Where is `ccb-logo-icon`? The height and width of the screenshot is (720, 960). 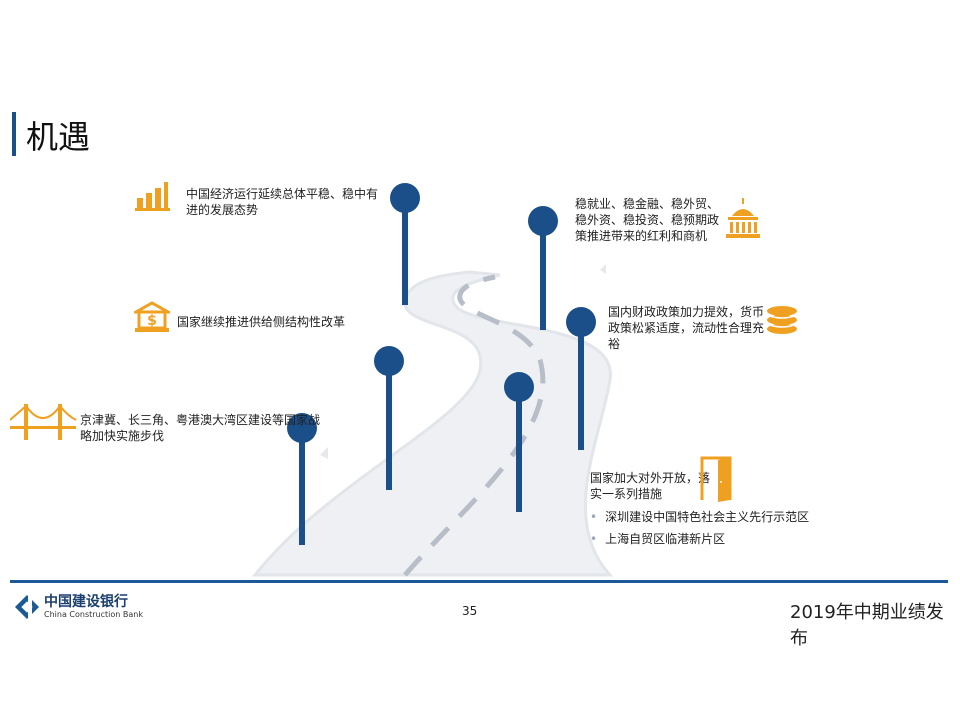 ccb-logo-icon is located at coordinates (27, 607).